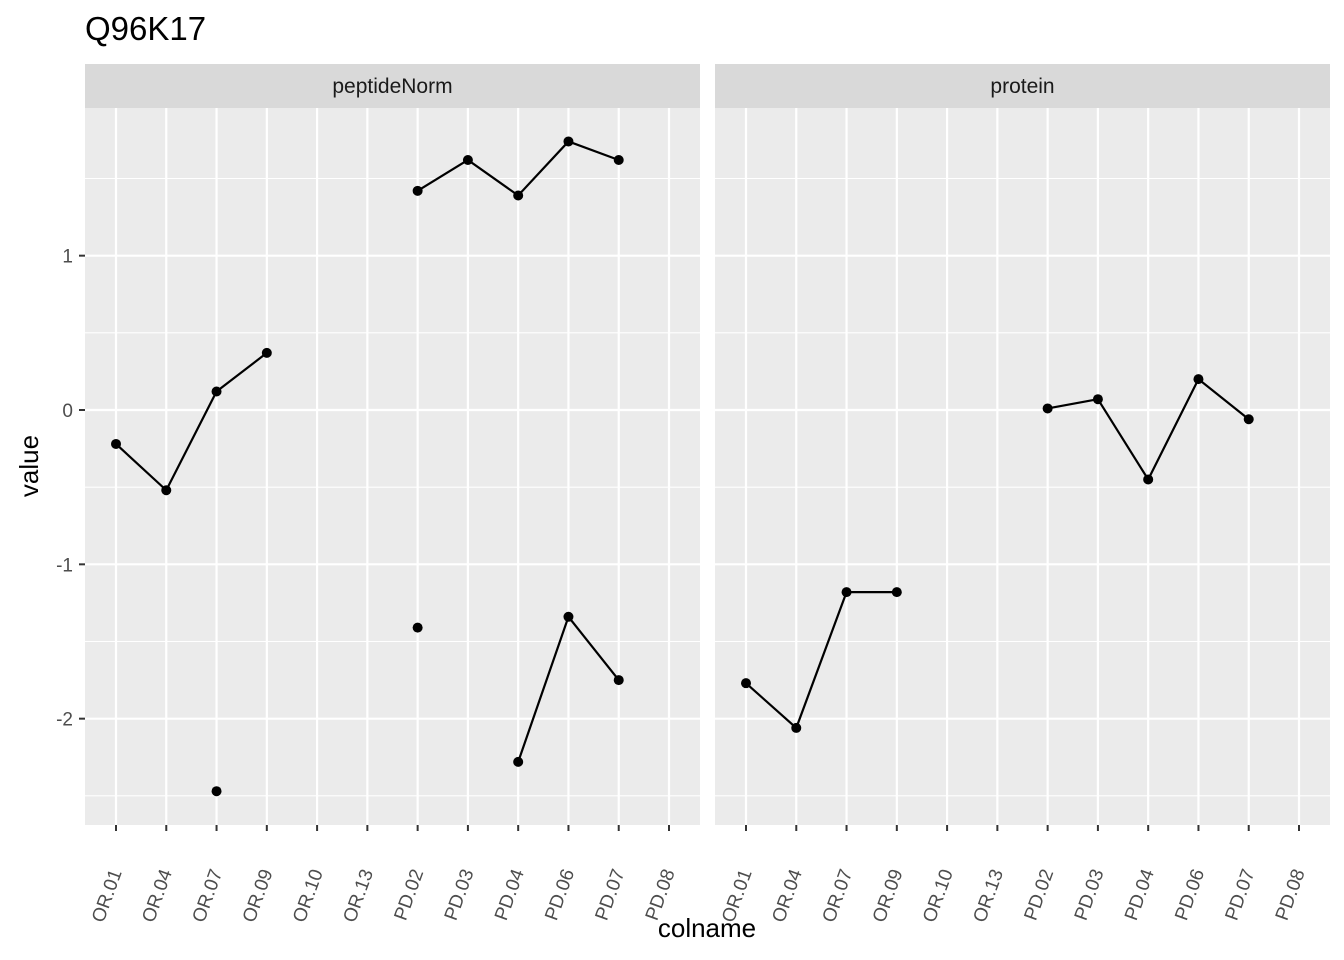 This screenshot has width=1344, height=960. Describe the element at coordinates (707, 928) in the screenshot. I see `x-axis-title: colname` at that location.